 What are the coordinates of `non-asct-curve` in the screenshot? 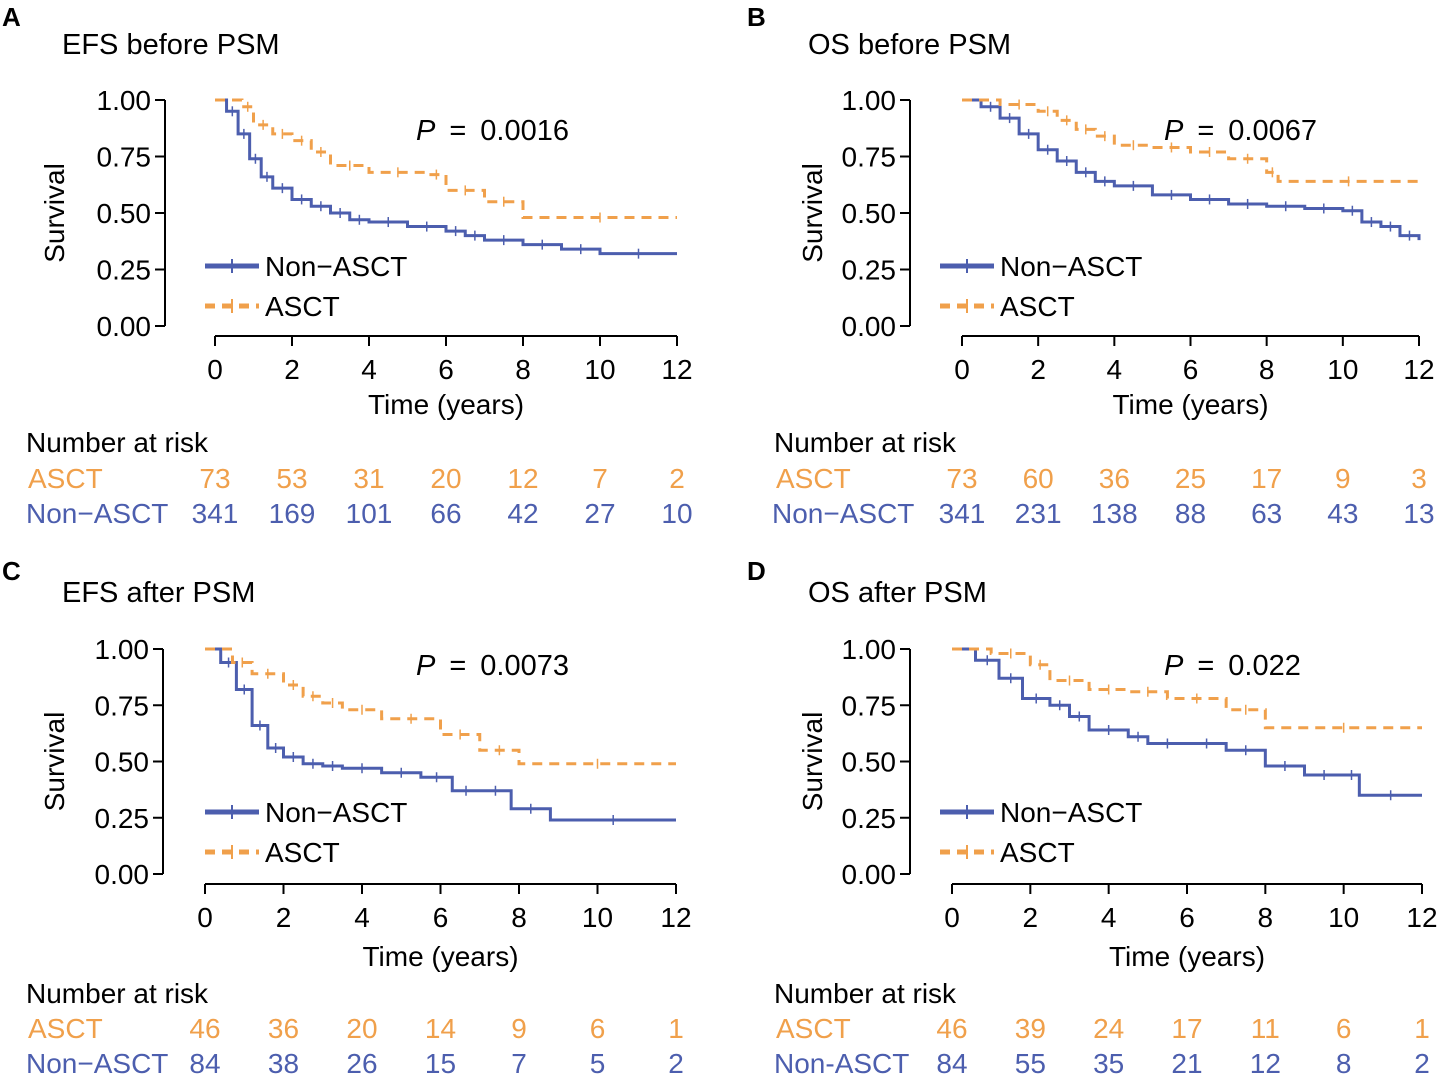 It's located at (1191, 169).